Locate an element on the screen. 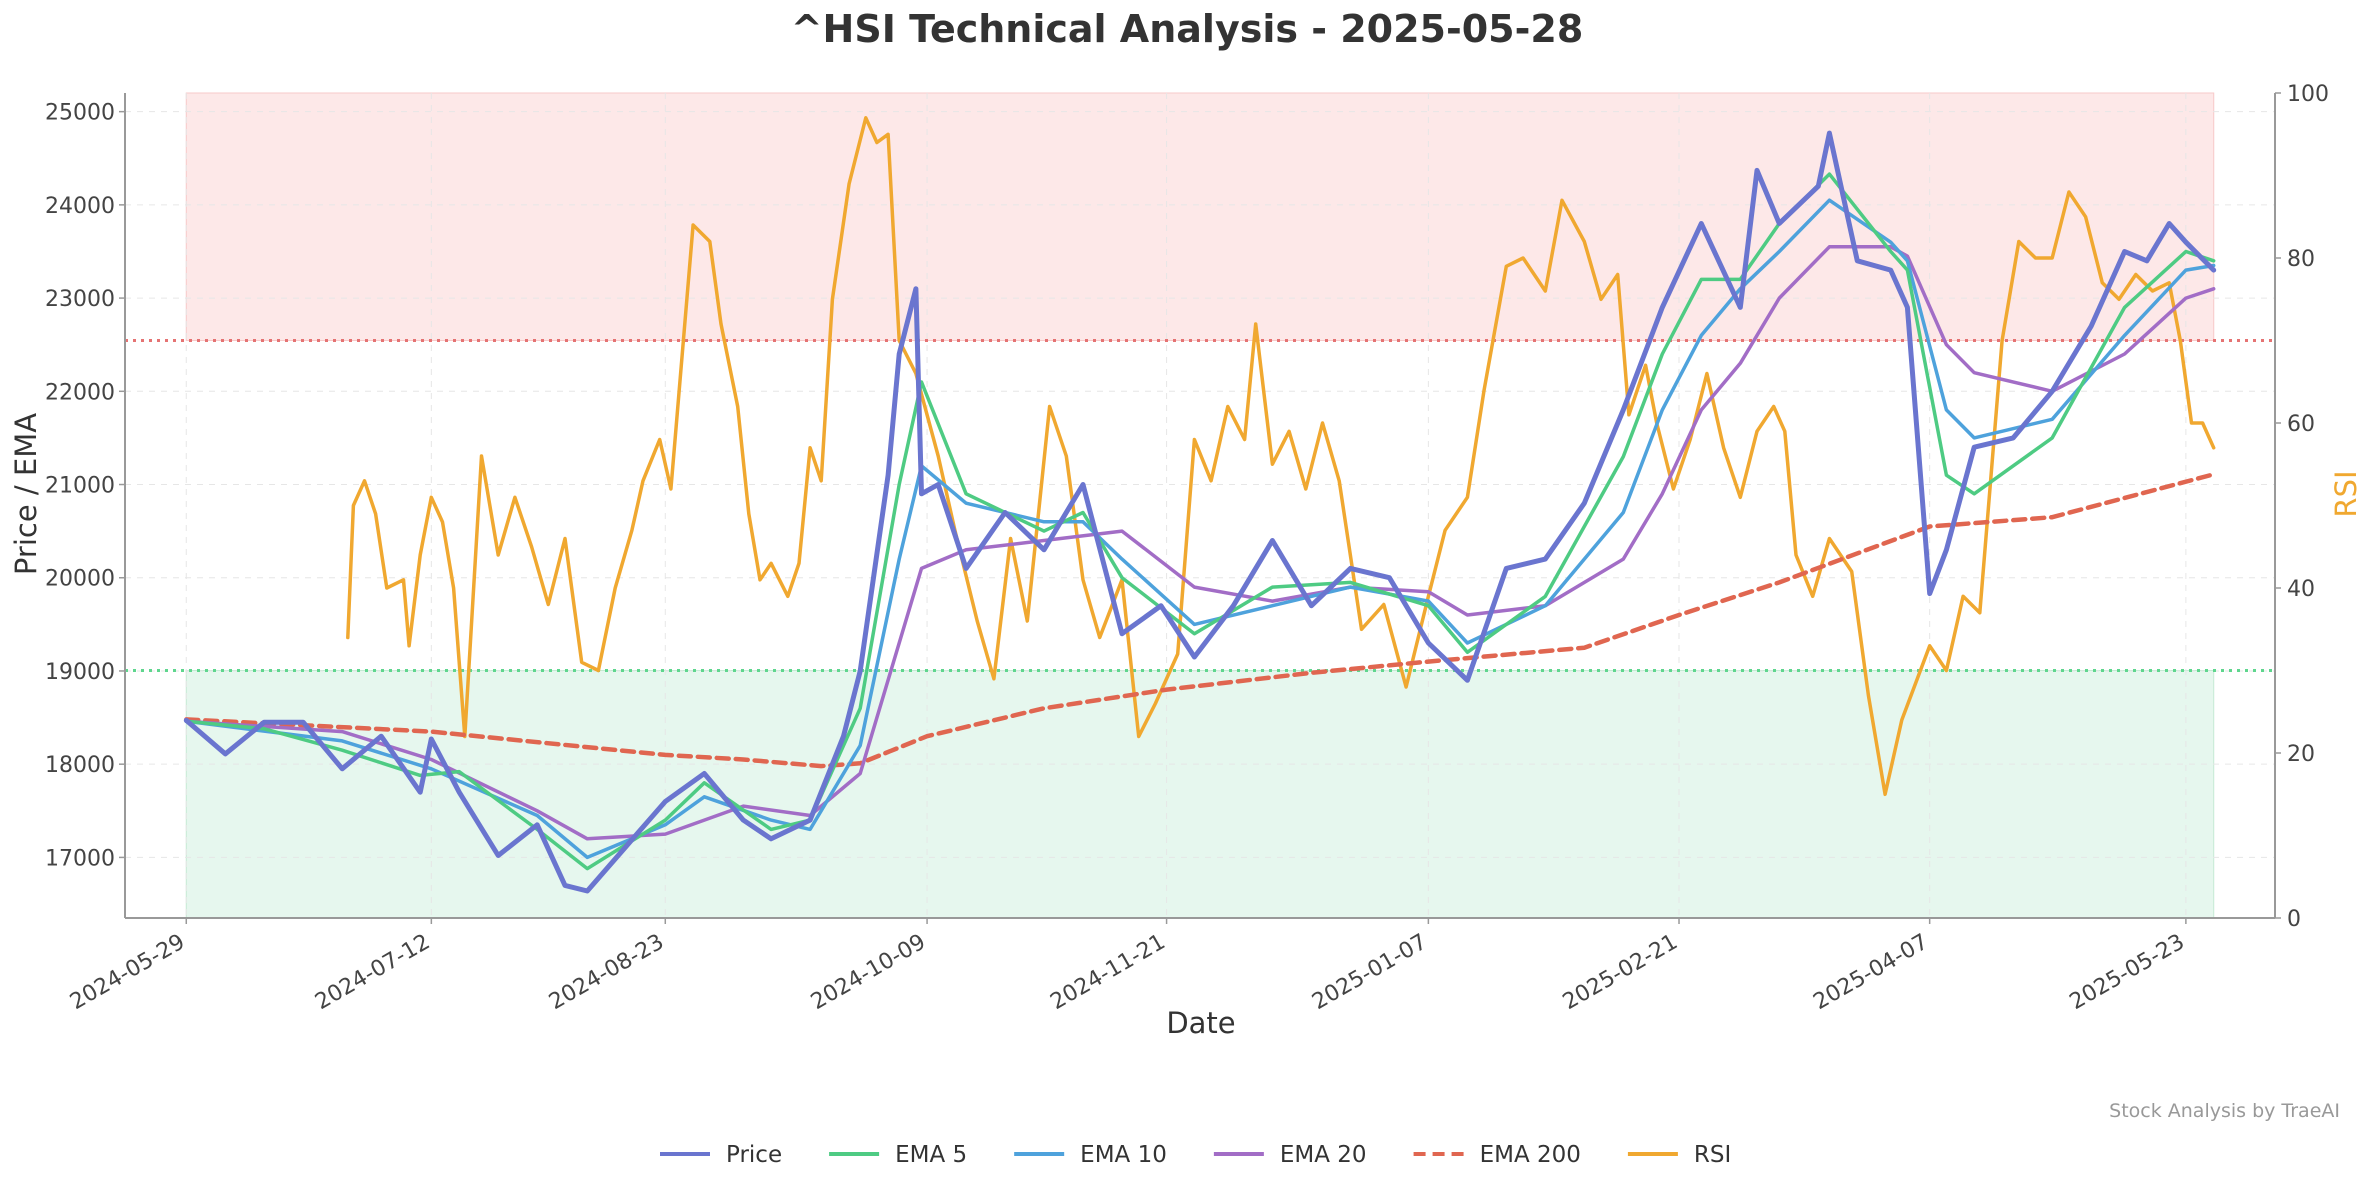 The height and width of the screenshot is (1191, 2374). legend-item-ema-5-label: EMA 5 is located at coordinates (931, 1155).